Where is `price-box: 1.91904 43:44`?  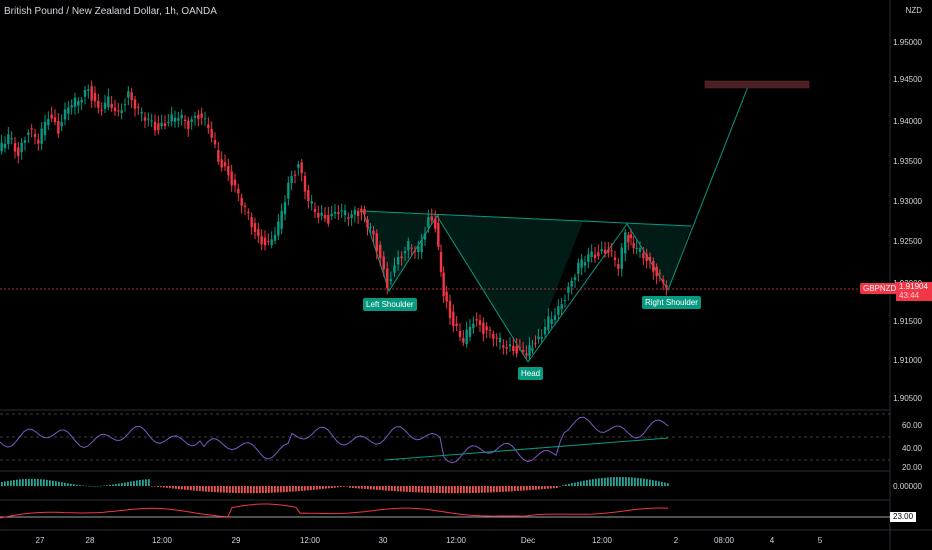
price-box: 1.91904 43:44 is located at coordinates (914, 291).